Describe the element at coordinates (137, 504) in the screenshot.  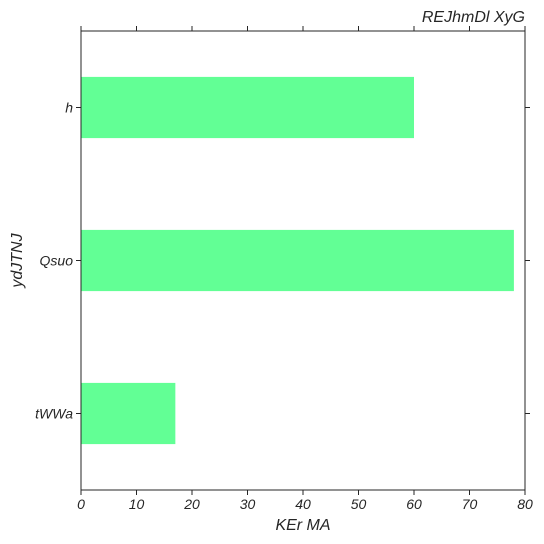
I see `x-tick-label: 10` at that location.